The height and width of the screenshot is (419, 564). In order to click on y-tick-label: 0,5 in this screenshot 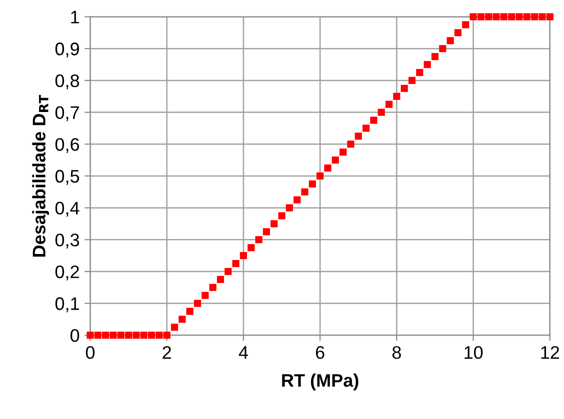, I will do `click(67, 177)`.